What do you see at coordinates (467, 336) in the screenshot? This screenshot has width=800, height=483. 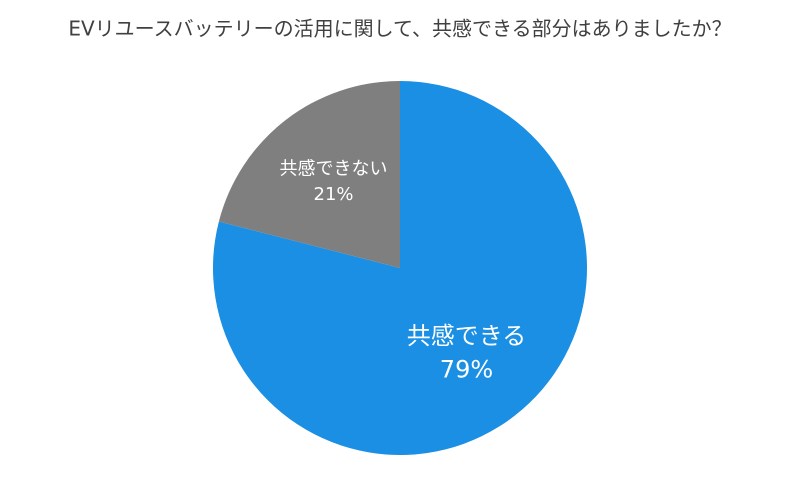 I see `slice-label: 共感できる` at bounding box center [467, 336].